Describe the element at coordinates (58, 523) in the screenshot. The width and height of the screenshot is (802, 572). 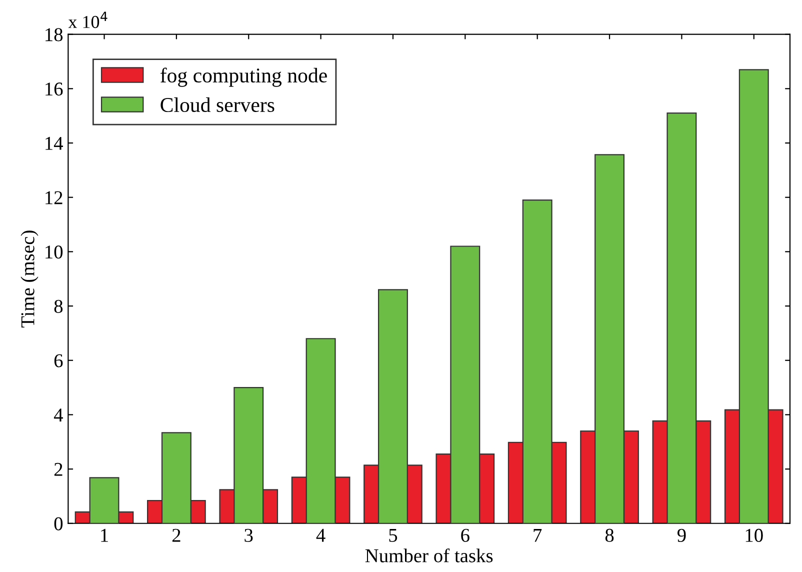
I see `y-tick-label: 0` at that location.